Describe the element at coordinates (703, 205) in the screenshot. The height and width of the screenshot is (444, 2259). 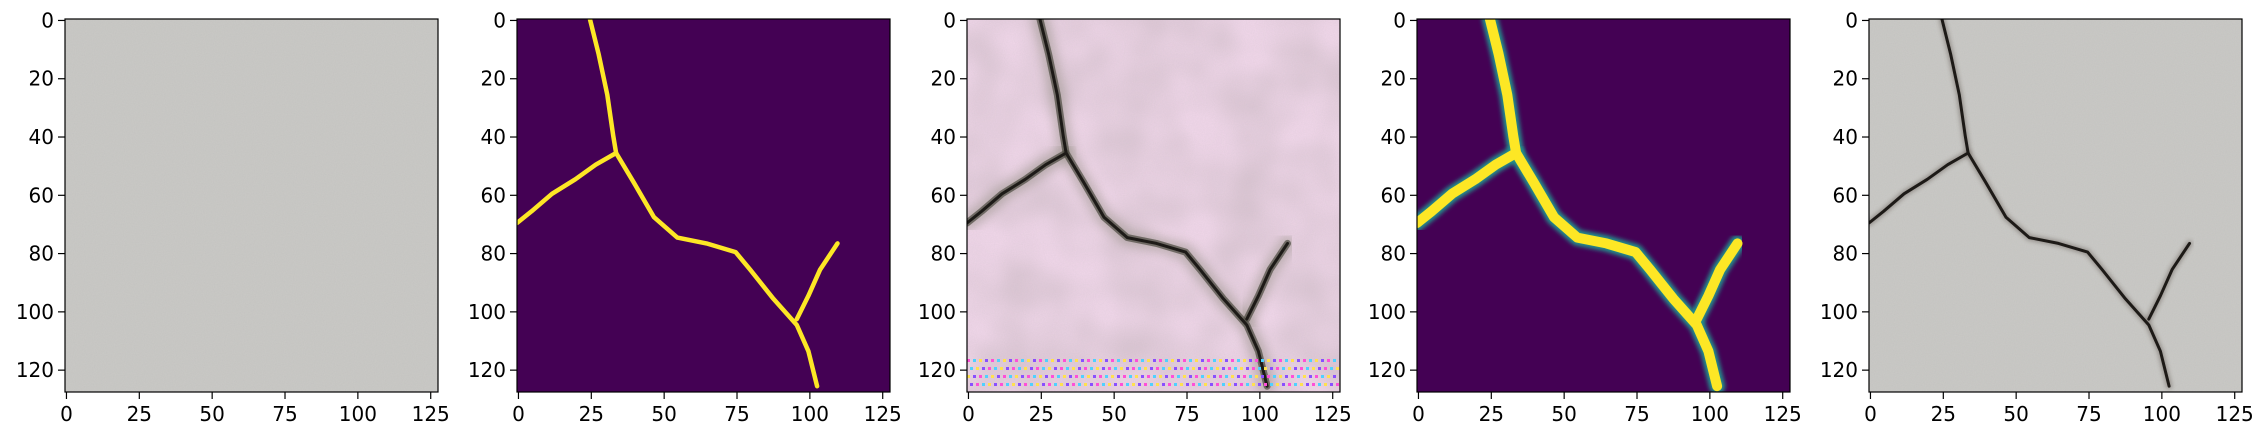
I see `mask-background` at that location.